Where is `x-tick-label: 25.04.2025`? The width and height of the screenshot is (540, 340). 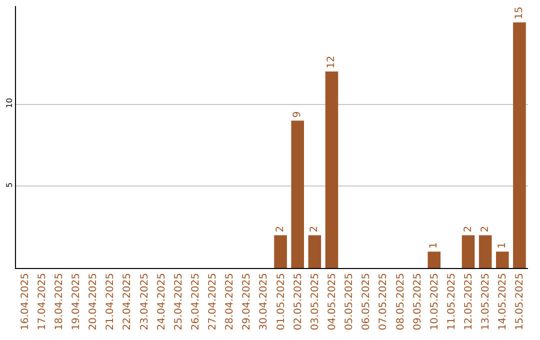 x-tick-label: 25.04.2025 is located at coordinates (178, 301).